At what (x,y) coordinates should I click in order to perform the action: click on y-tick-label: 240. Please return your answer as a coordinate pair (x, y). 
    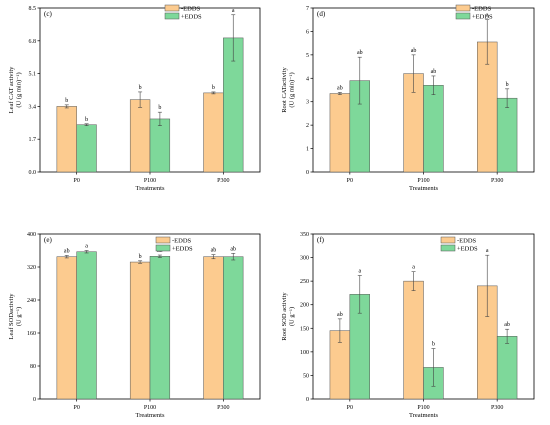
    Looking at the image, I should click on (31, 301).